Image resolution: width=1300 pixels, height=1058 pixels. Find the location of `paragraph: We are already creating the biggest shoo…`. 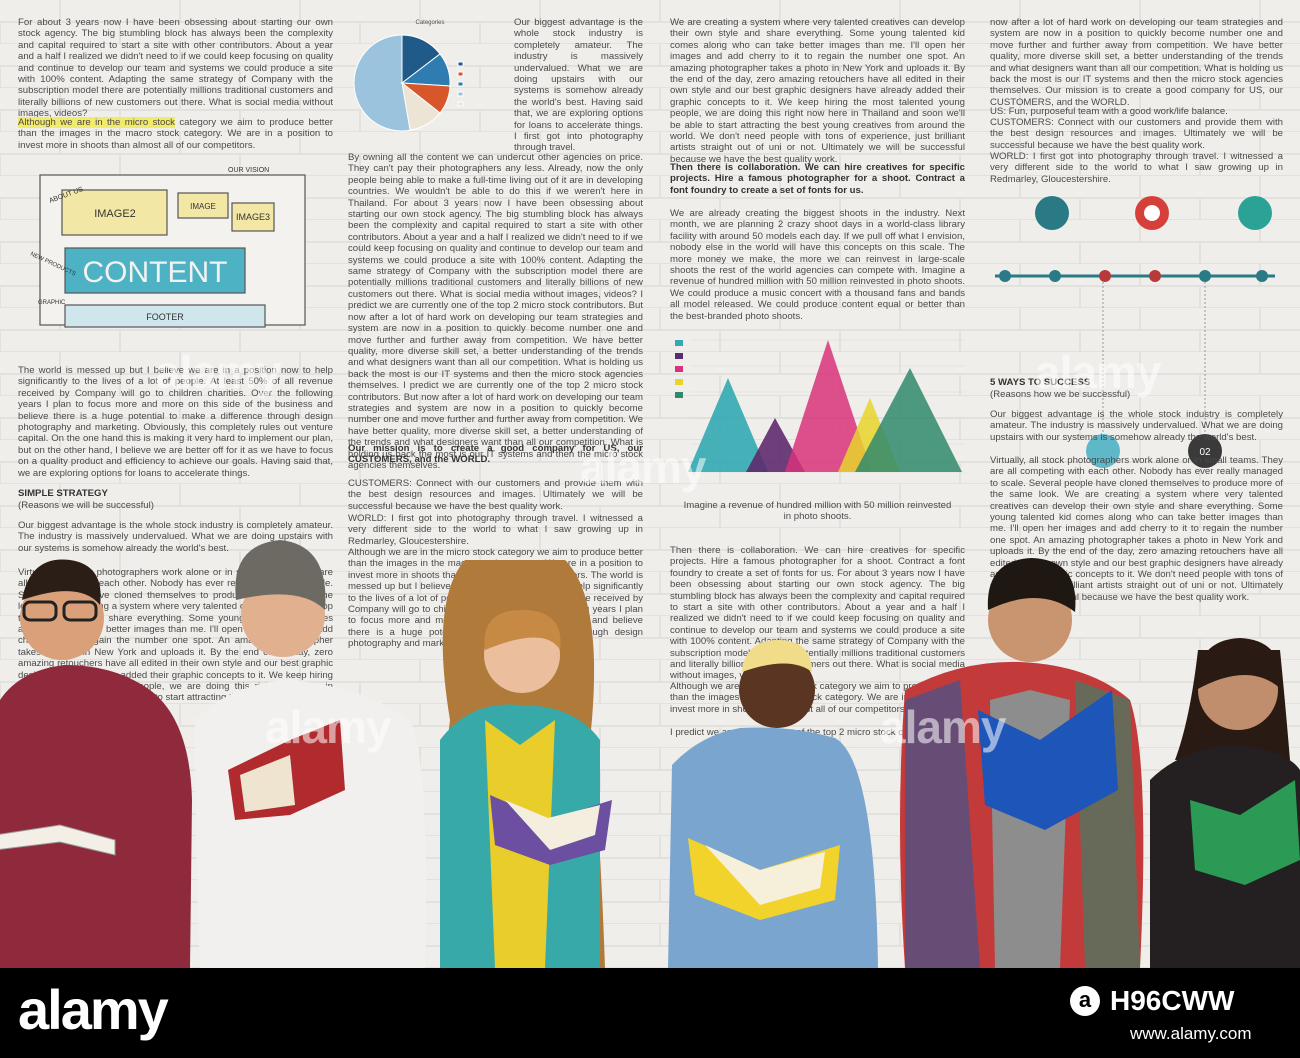

paragraph: We are already creating the biggest shoo… is located at coordinates (817, 265).